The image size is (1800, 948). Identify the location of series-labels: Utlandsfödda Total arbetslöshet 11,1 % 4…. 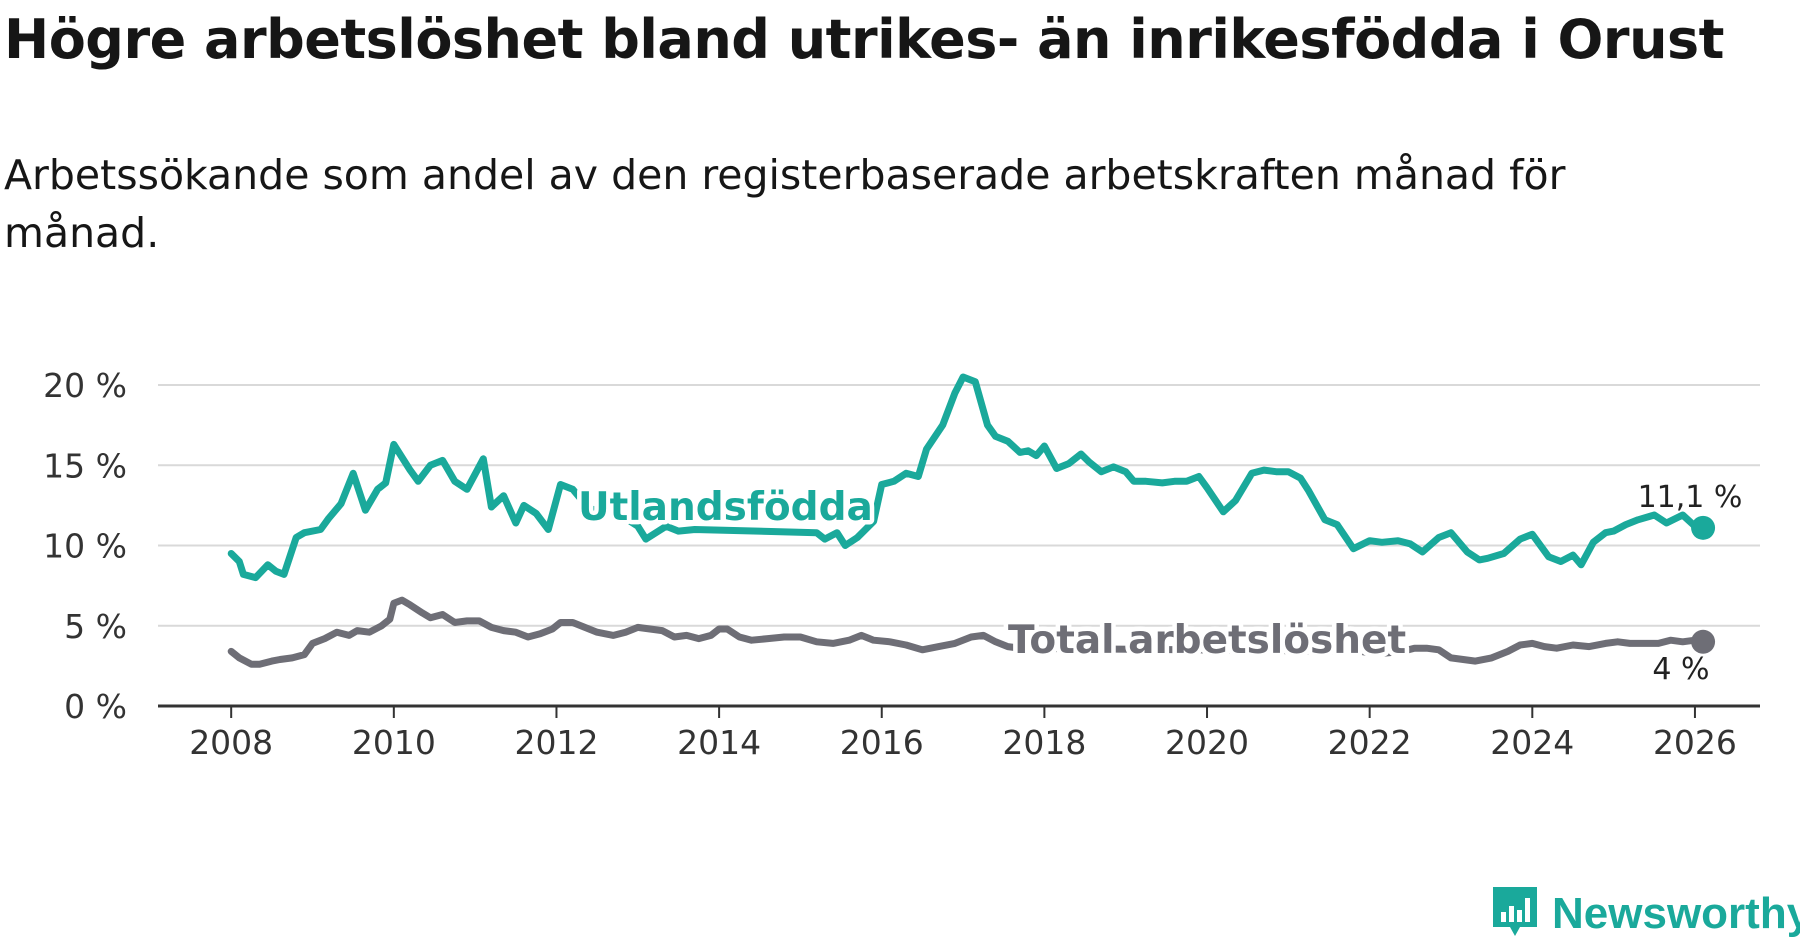
(1158, 583).